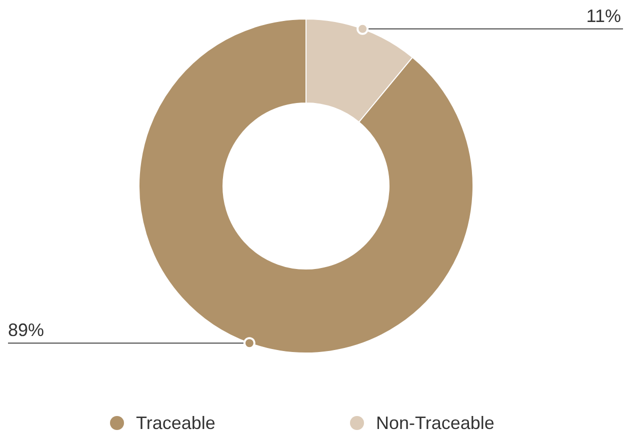  I want to click on data-label: 11%, so click(603, 16).